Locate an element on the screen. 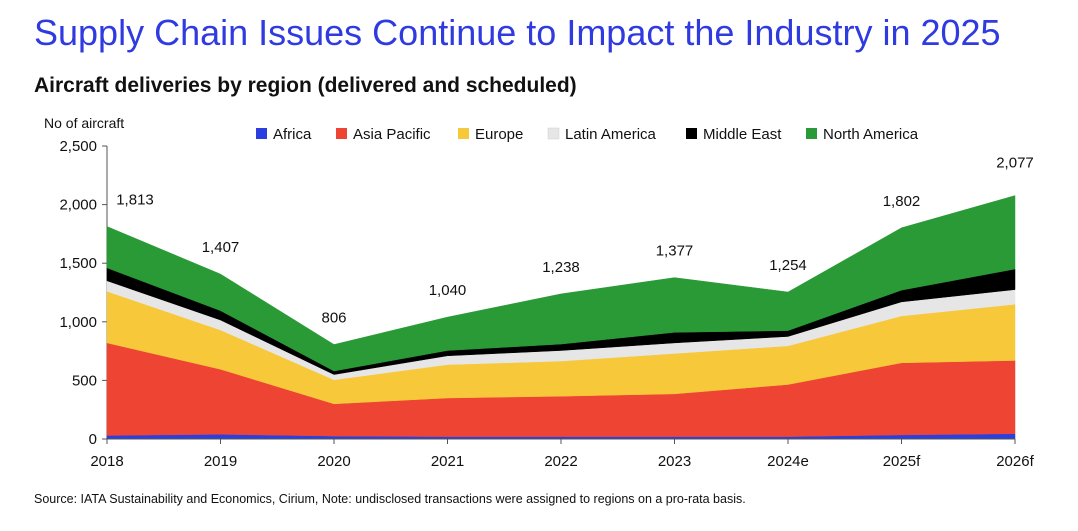 The image size is (1078, 531). y-tick-label: 1,000 is located at coordinates (78, 322).